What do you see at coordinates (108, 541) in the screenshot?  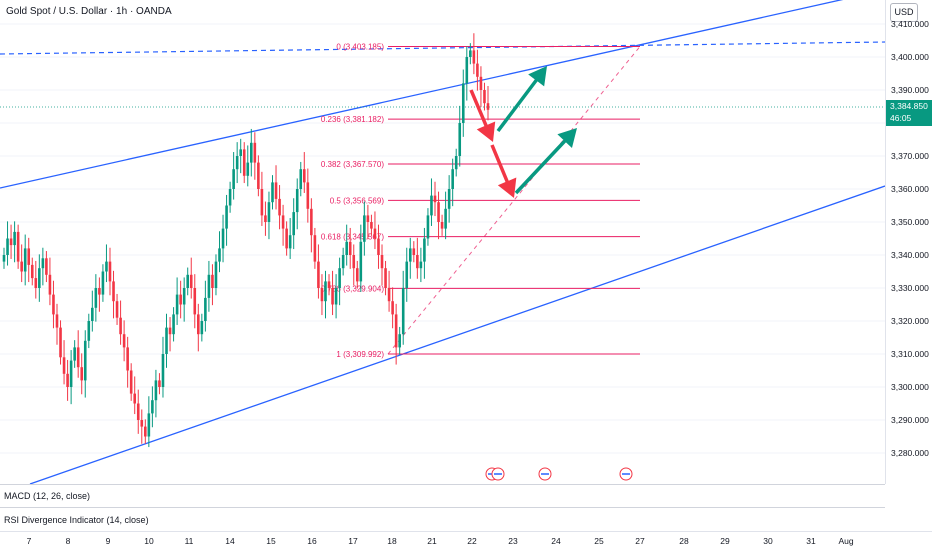 I see `time-axis-label: 9` at bounding box center [108, 541].